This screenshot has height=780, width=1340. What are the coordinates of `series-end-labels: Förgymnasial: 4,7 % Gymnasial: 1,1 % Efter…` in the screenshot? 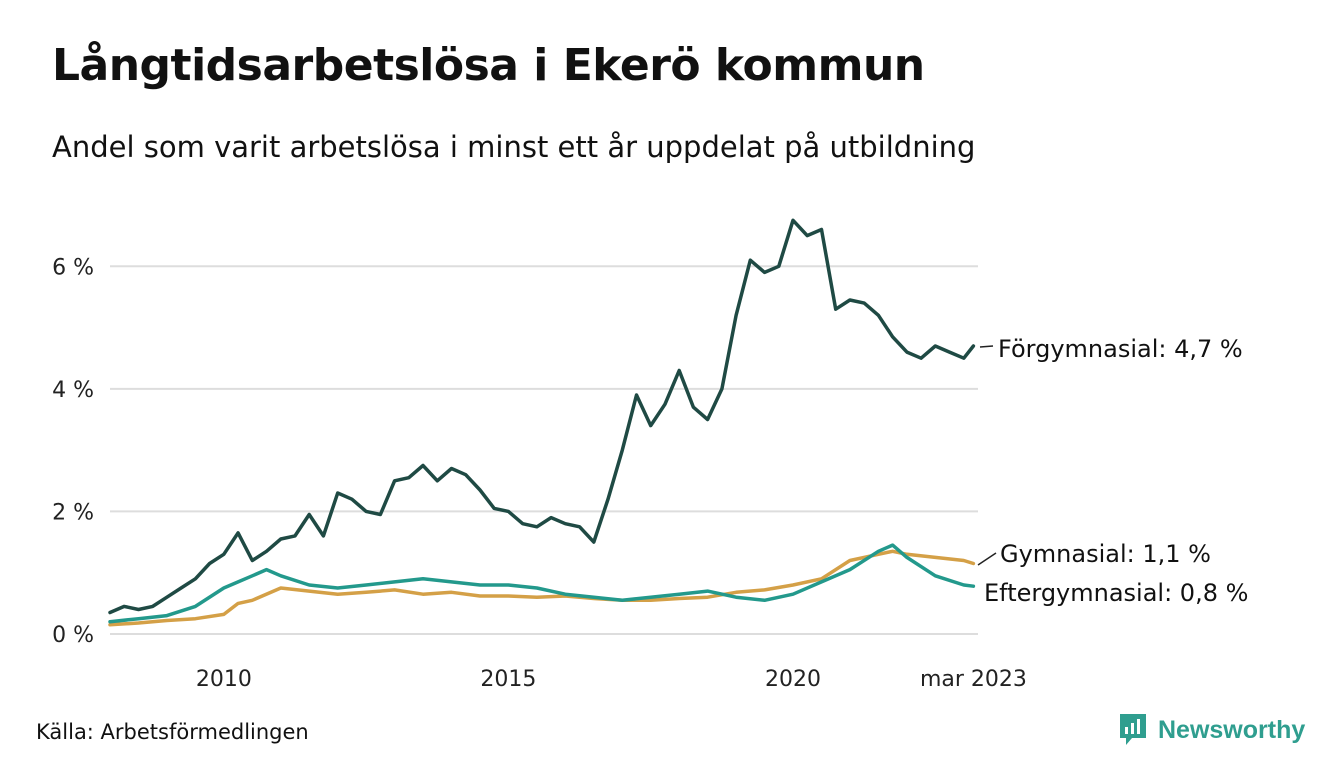 It's located at (1112, 471).